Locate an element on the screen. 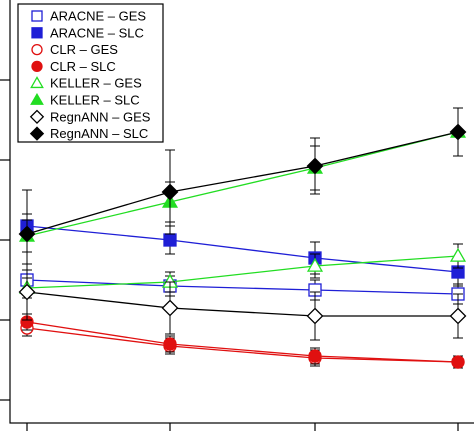  legend-label: RegnANN – GES is located at coordinates (100, 116).